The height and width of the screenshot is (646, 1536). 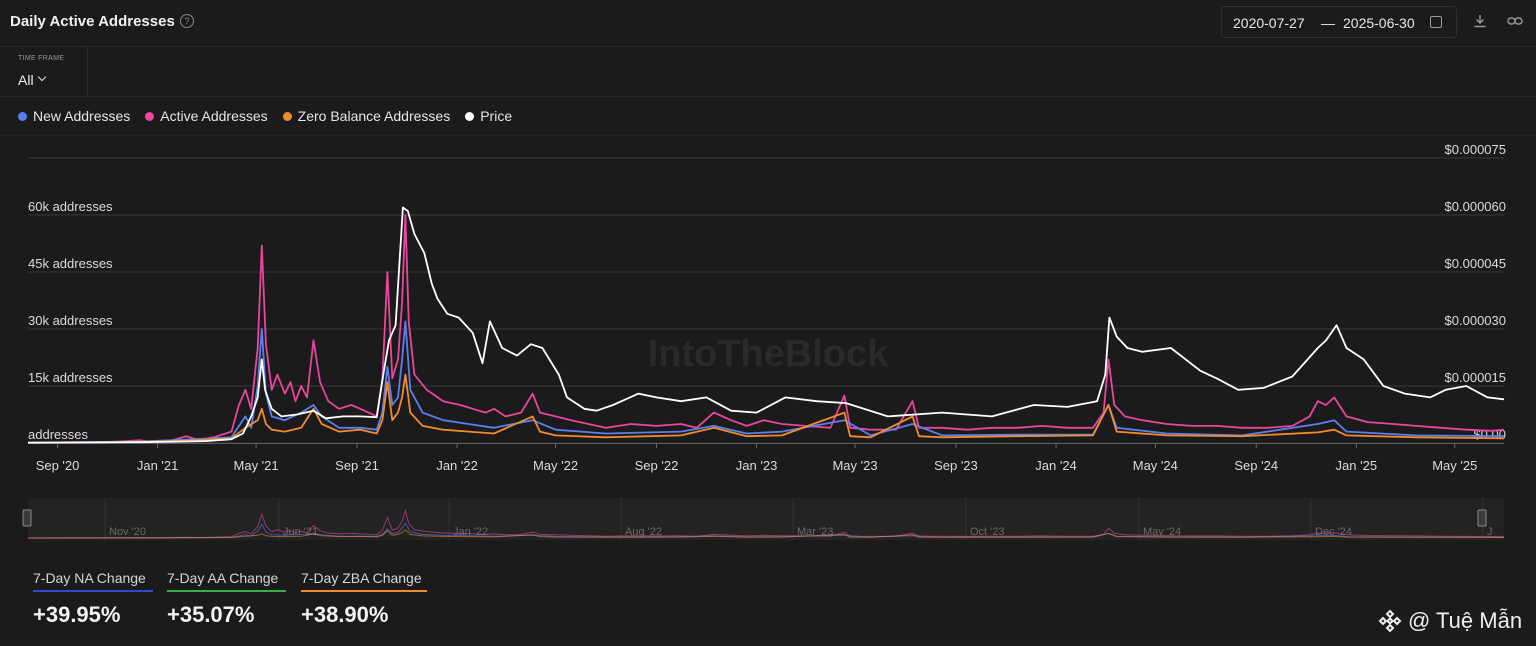 What do you see at coordinates (657, 465) in the screenshot?
I see `x-tick-label: Sep '22` at bounding box center [657, 465].